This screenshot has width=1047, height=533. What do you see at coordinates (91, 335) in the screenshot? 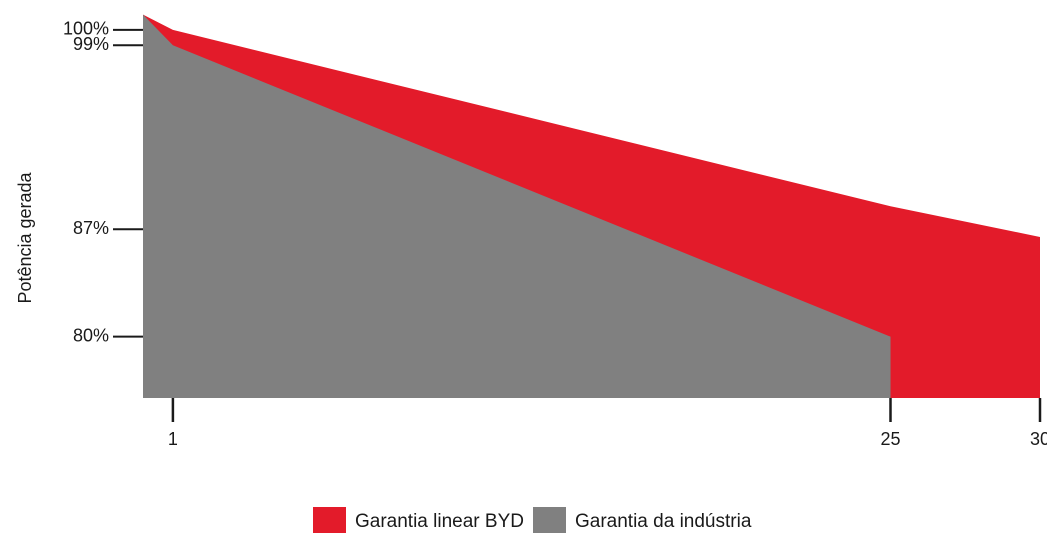
I see `y-tick-label: 80%` at bounding box center [91, 335].